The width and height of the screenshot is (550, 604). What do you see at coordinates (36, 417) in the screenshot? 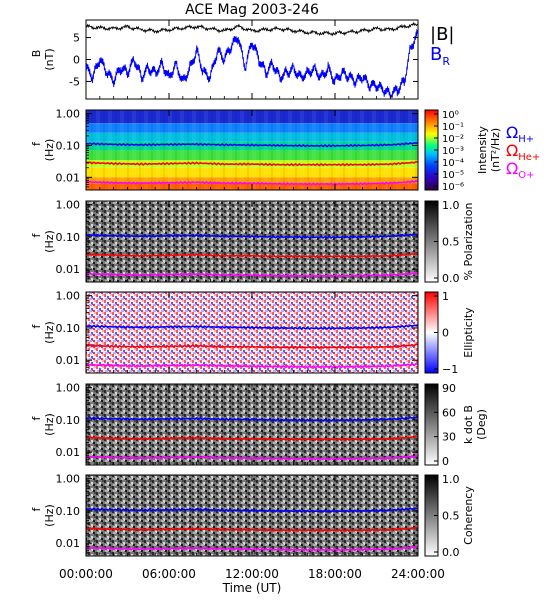
I see `kdotb-ylabel: f` at bounding box center [36, 417].